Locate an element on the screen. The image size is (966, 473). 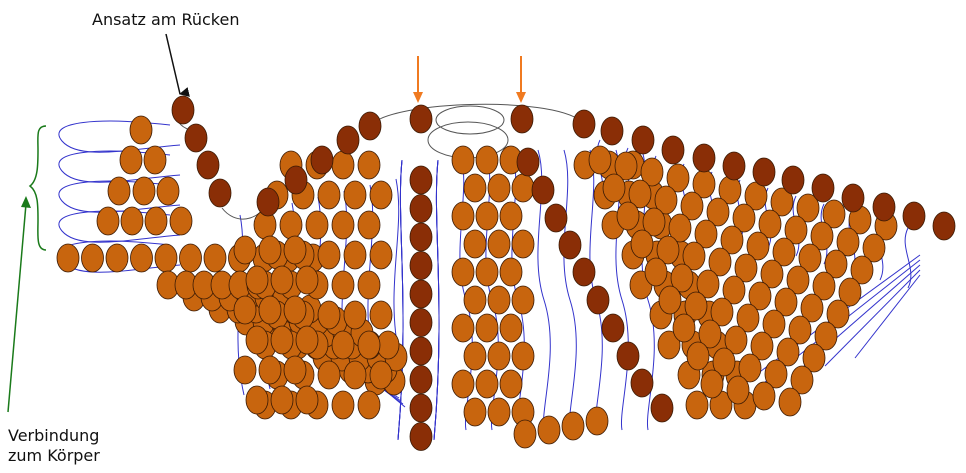
arrow-orange-left-head is located at coordinates (418, 97).